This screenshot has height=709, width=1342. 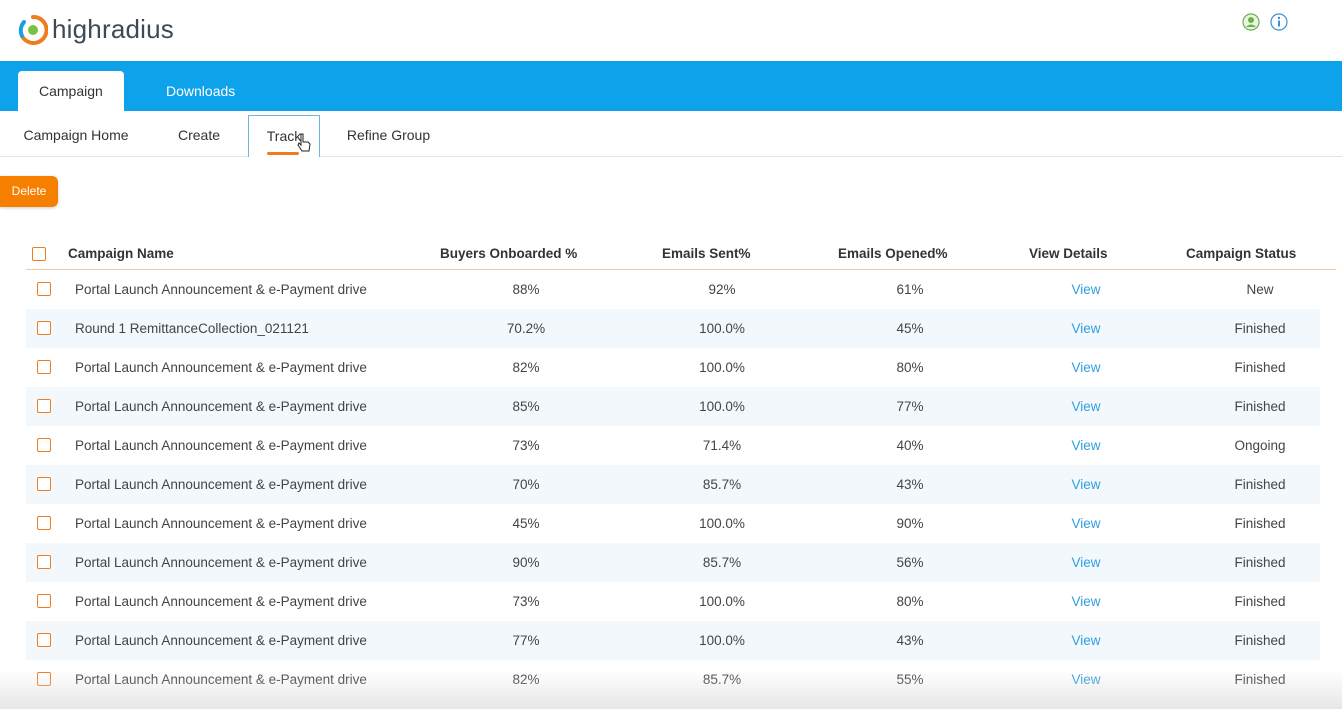 I want to click on brand-logo: highradius, so click(x=96, y=29).